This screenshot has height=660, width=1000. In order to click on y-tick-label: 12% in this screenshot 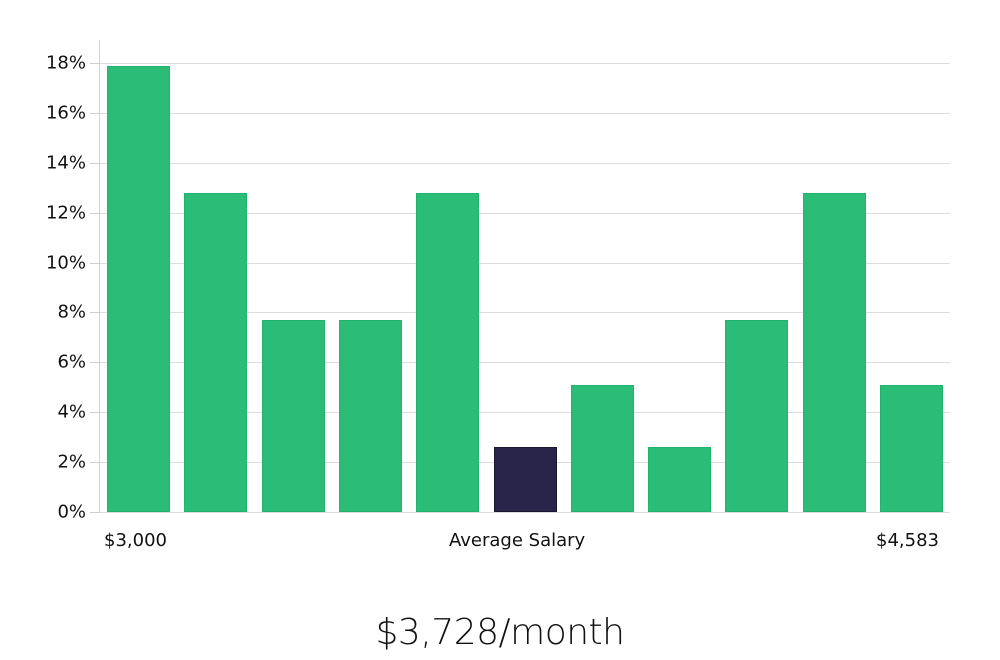, I will do `click(65, 213)`.